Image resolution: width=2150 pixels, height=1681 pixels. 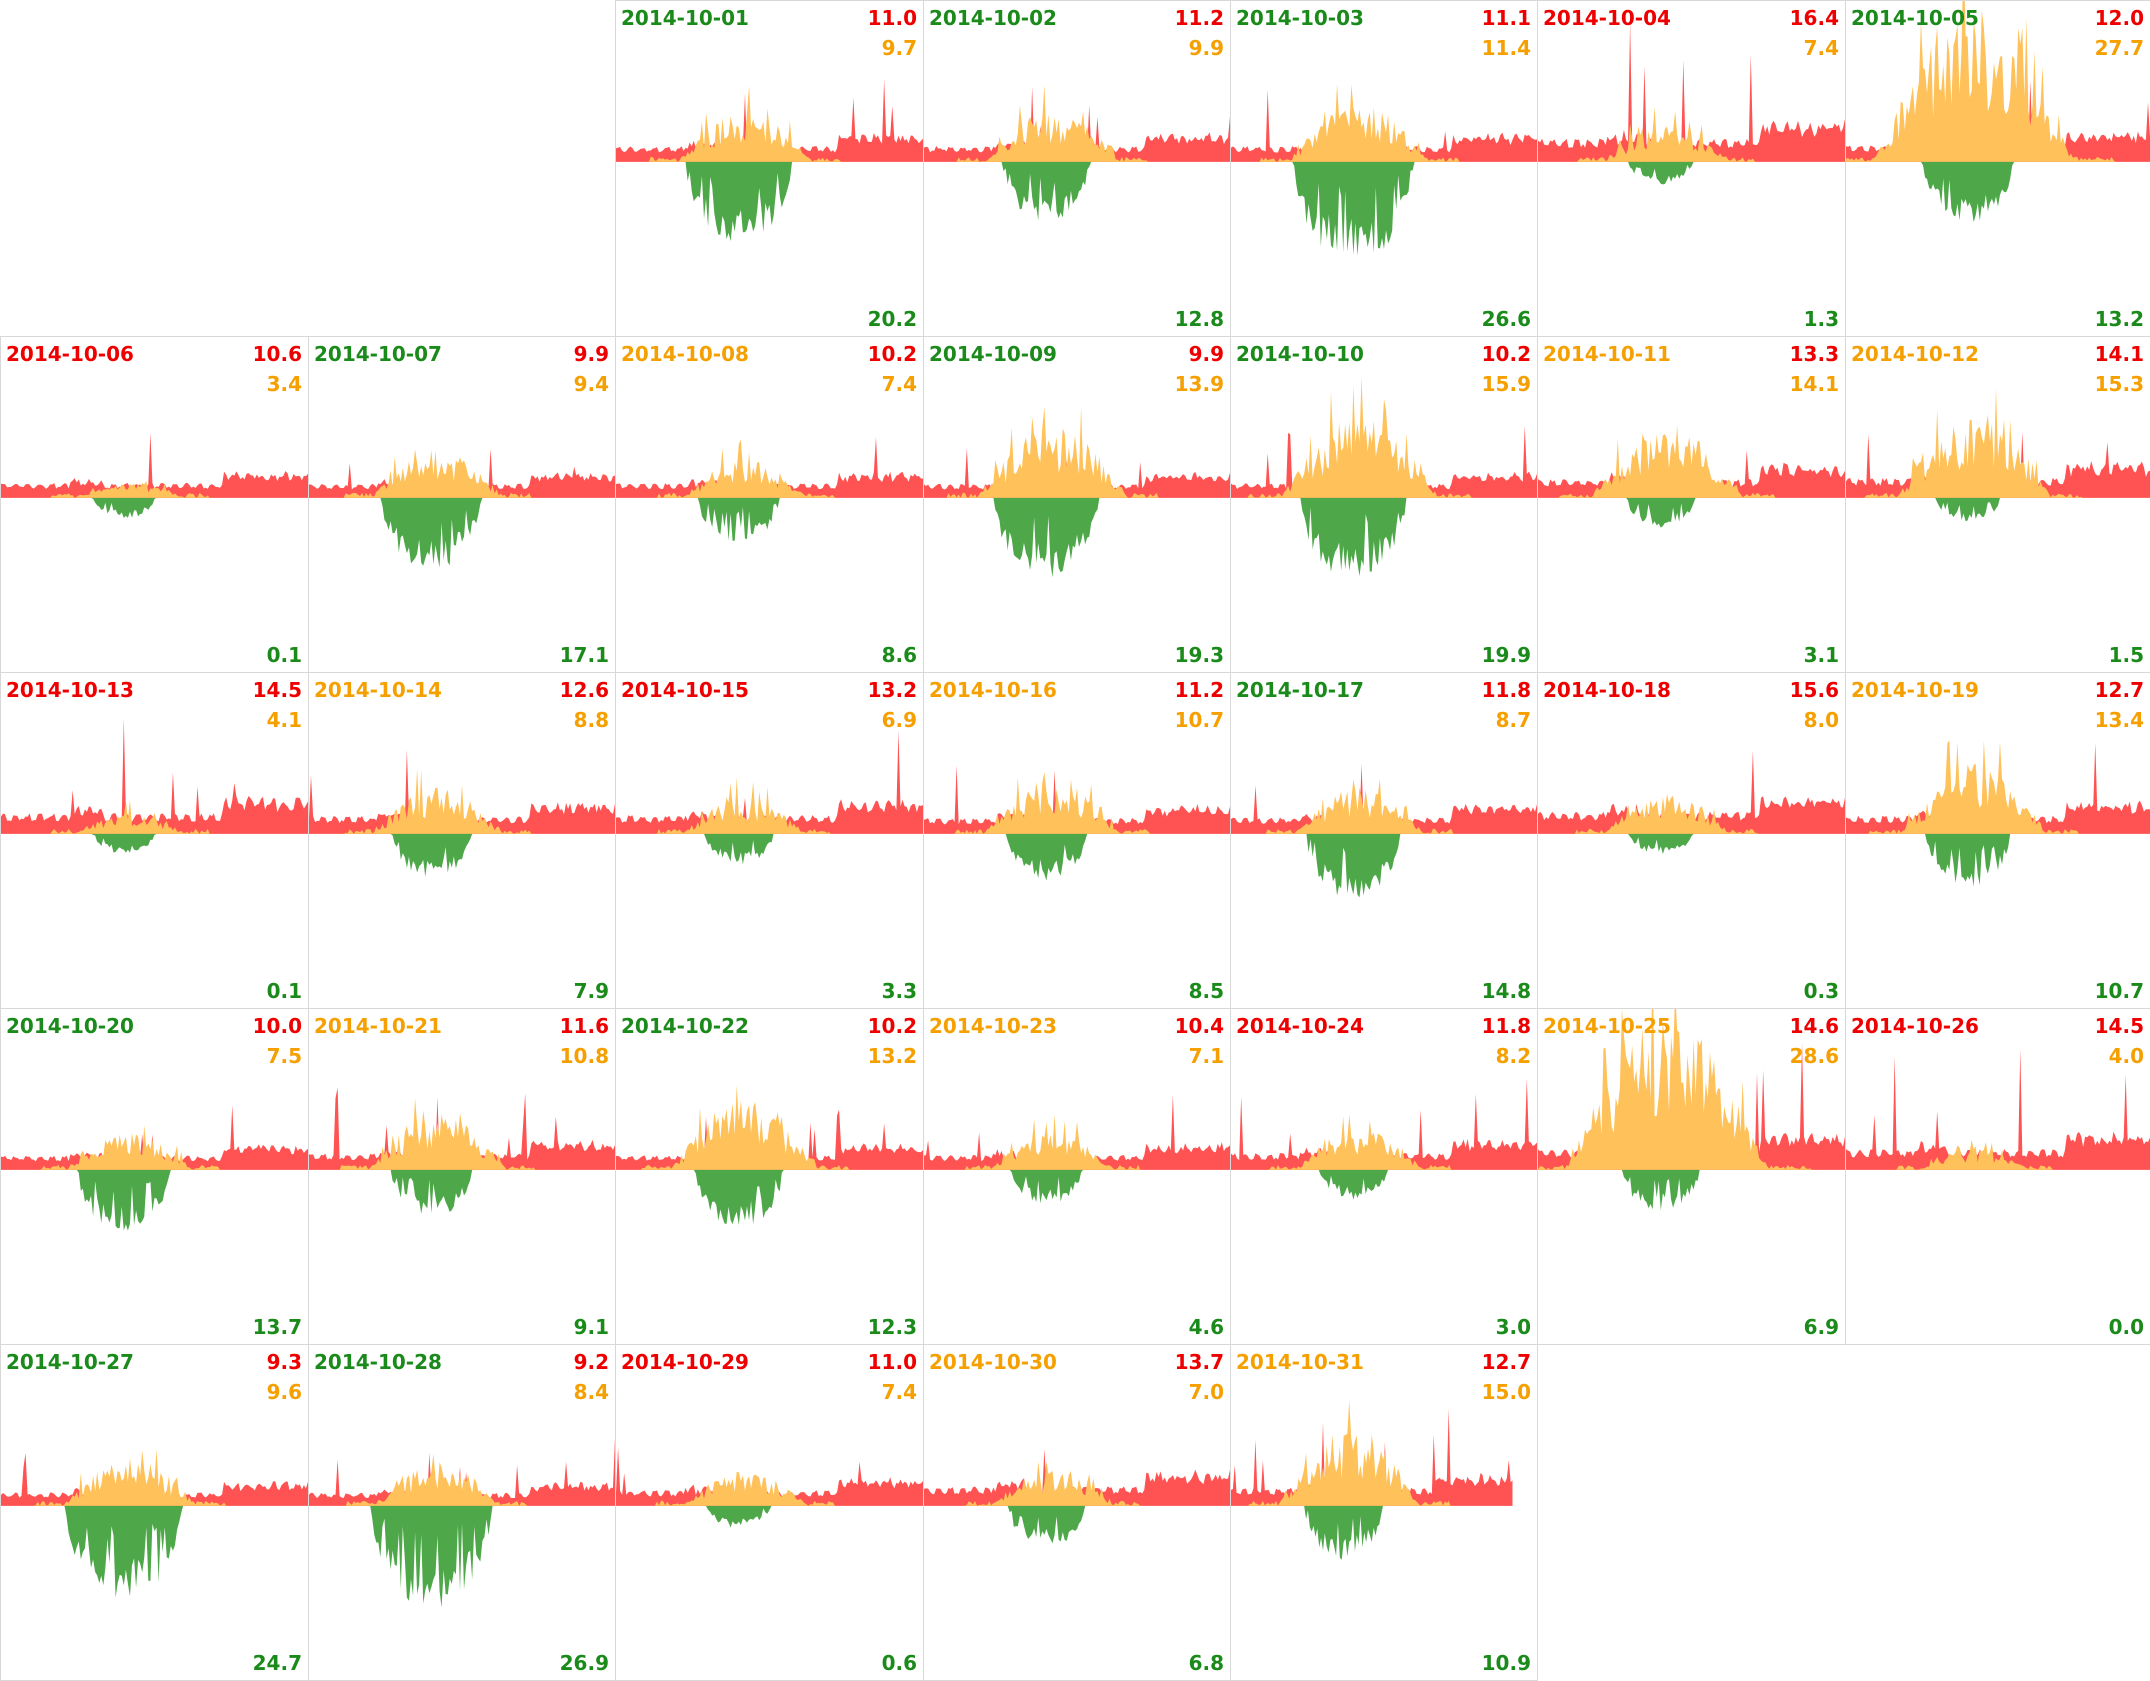 I want to click on day-date-label: 2014-10-16, so click(x=993, y=690).